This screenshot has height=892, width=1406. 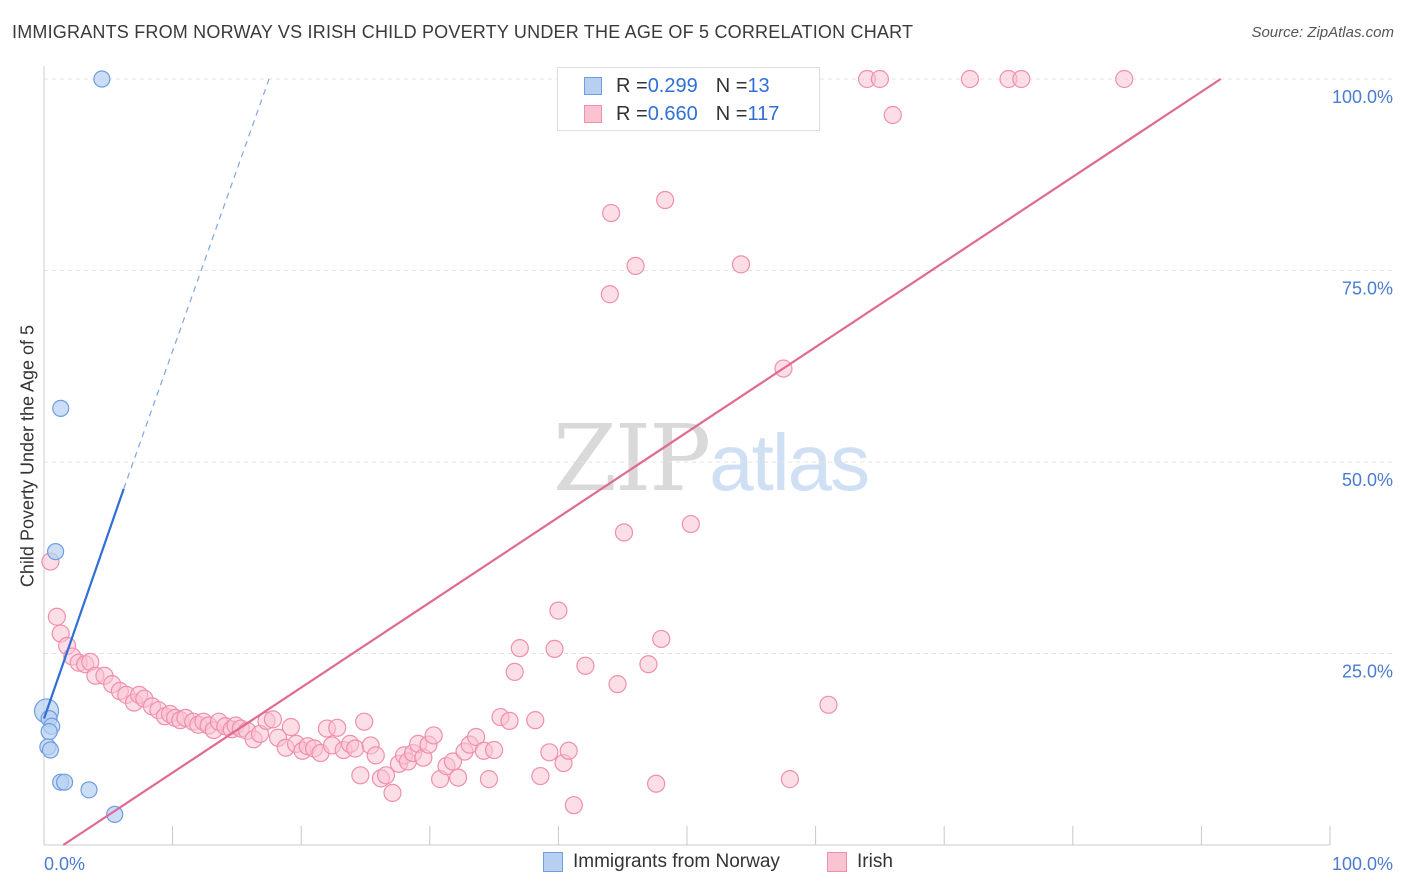 What do you see at coordinates (676, 861) in the screenshot?
I see `legend-label-norway: Immigrants from Norway` at bounding box center [676, 861].